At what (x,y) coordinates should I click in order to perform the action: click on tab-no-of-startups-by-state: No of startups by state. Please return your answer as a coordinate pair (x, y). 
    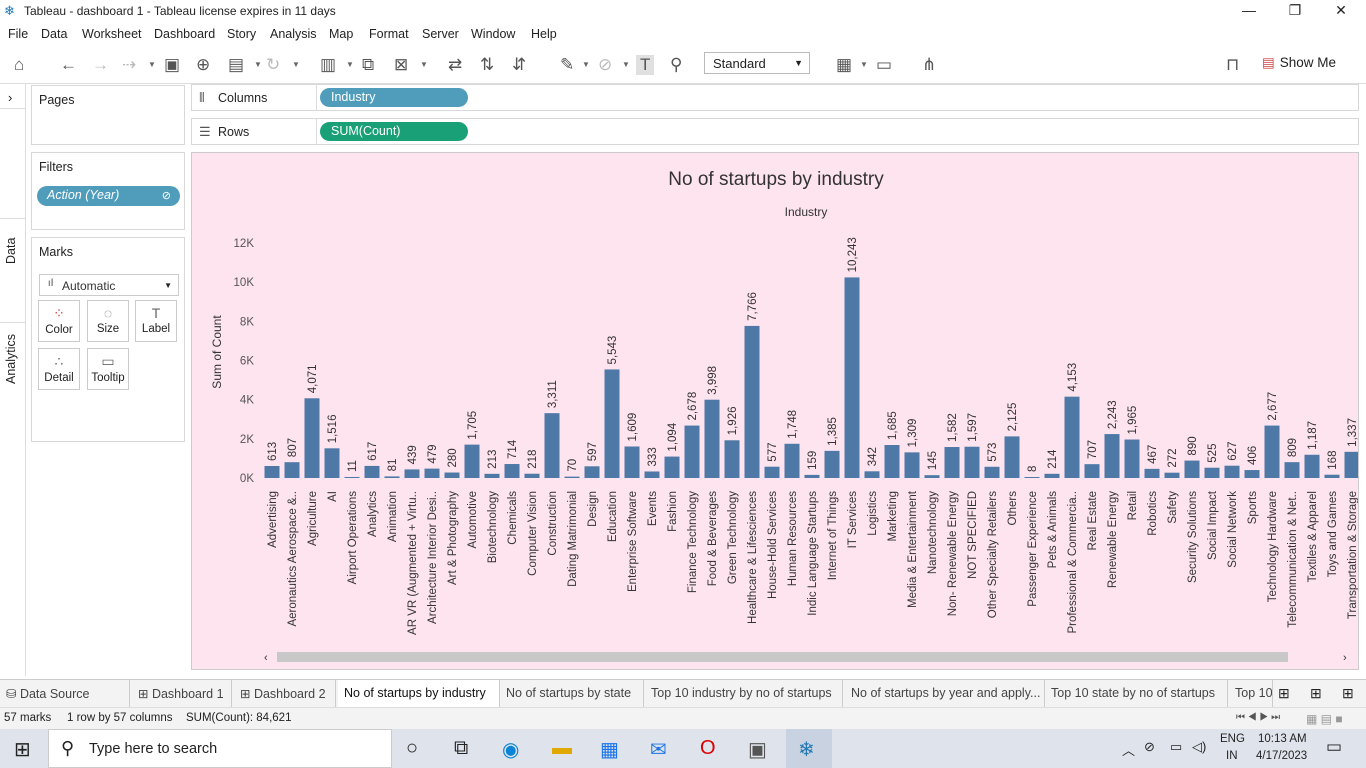
    Looking at the image, I should click on (572, 693).